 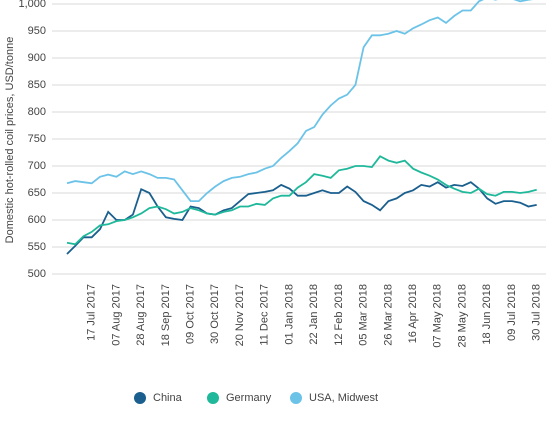 I want to click on y-tick-label: 800, so click(x=37, y=112).